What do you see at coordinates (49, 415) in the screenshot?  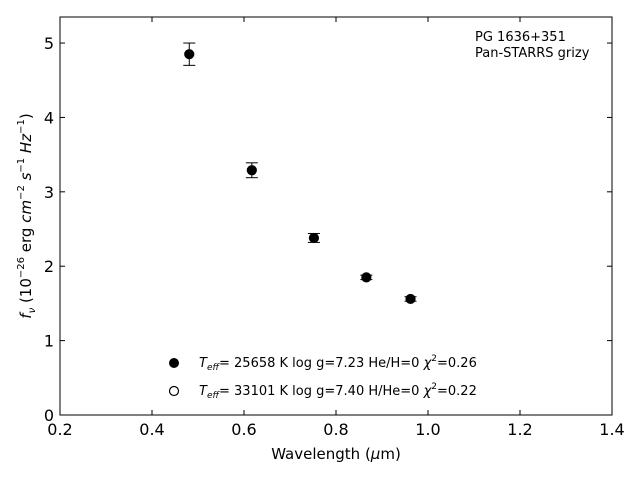 I see `y-tick-label: 0` at bounding box center [49, 415].